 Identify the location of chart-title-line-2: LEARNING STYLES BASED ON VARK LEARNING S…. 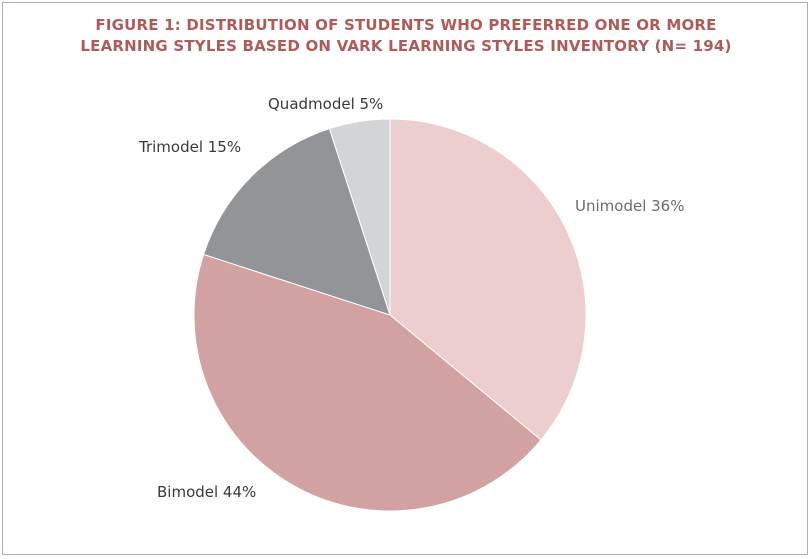
(406, 46).